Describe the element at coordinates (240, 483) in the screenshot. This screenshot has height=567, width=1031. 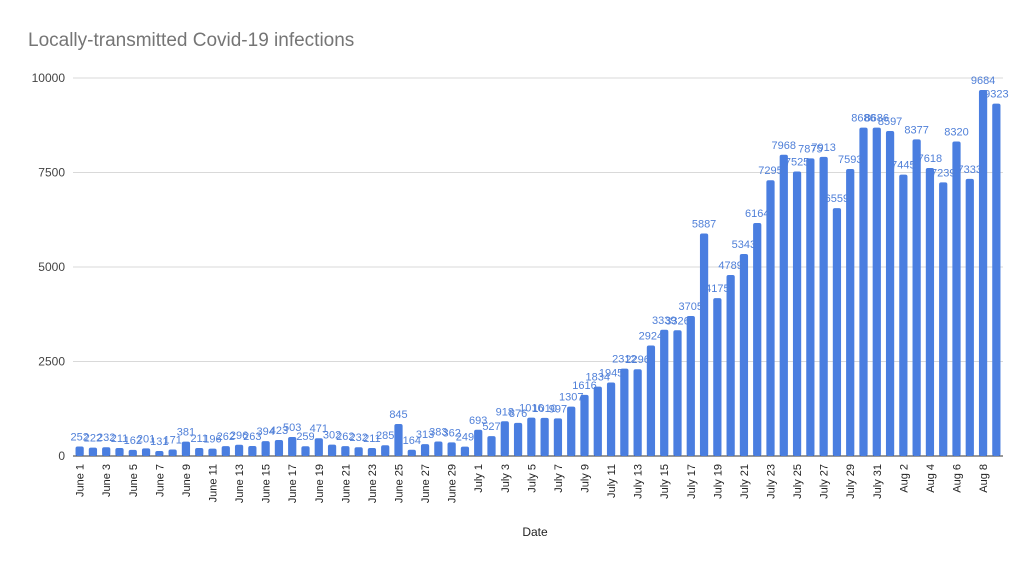
I see `x-tick-label: June 13` at that location.